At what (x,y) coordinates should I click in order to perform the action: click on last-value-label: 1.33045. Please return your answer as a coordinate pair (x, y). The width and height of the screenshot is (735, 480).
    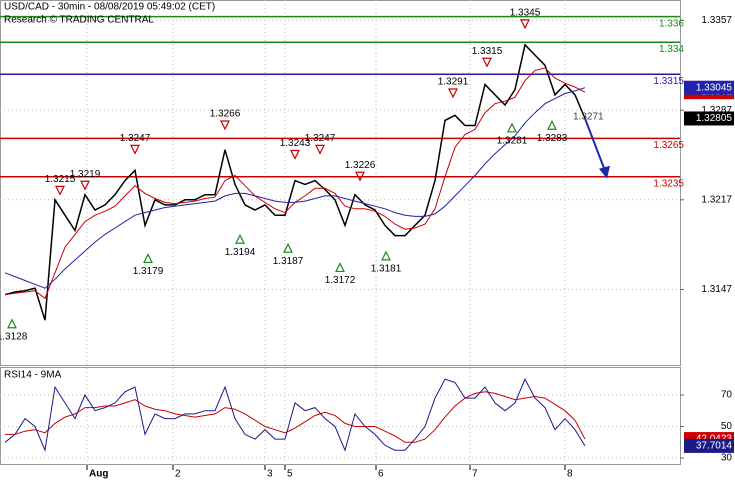
    Looking at the image, I should click on (714, 87).